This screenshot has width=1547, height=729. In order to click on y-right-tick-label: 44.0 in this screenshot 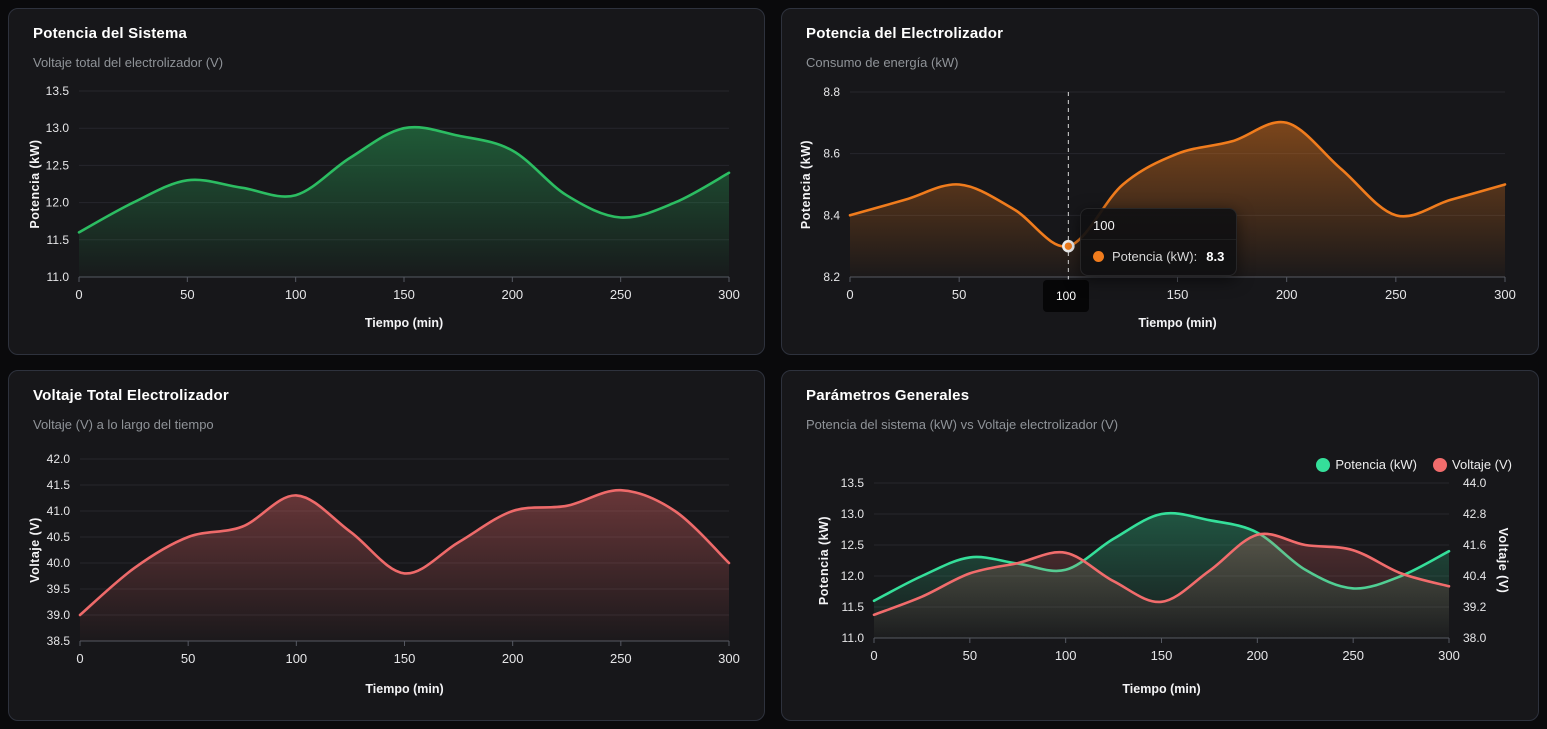, I will do `click(1475, 483)`.